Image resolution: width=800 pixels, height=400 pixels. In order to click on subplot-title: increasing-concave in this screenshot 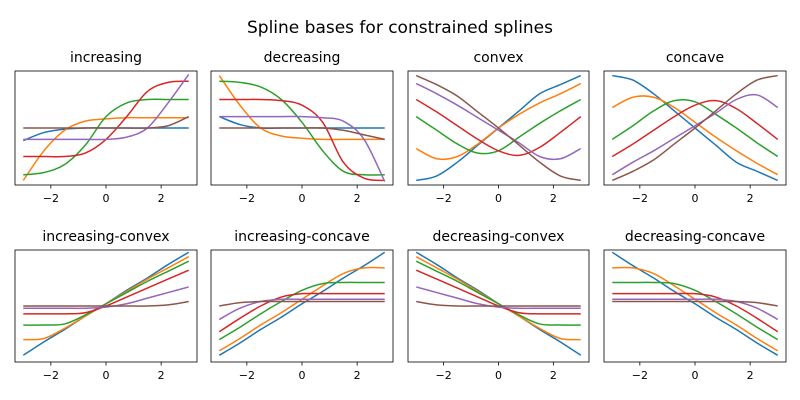, I will do `click(301, 237)`.